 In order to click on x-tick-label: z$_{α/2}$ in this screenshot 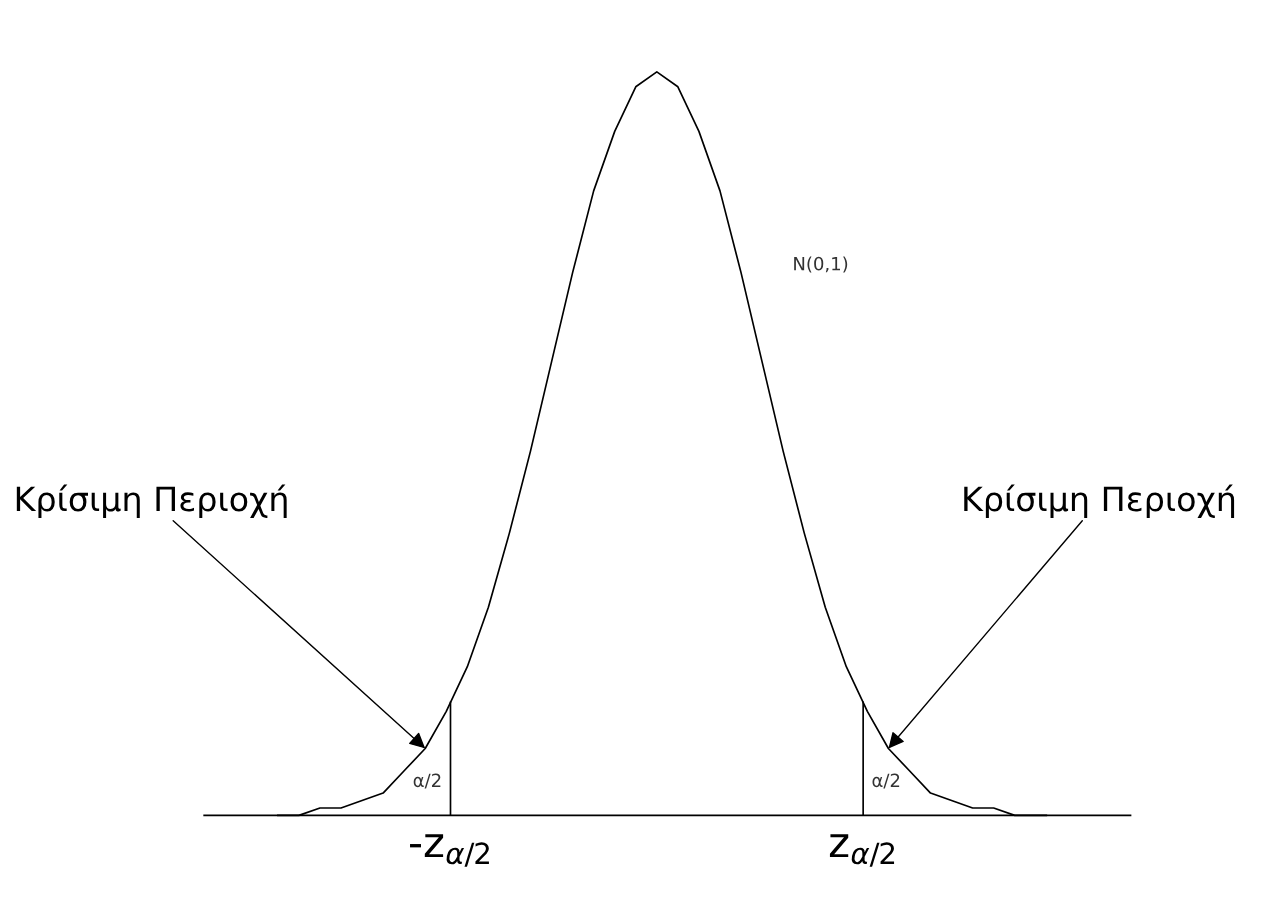, I will do `click(862, 850)`.